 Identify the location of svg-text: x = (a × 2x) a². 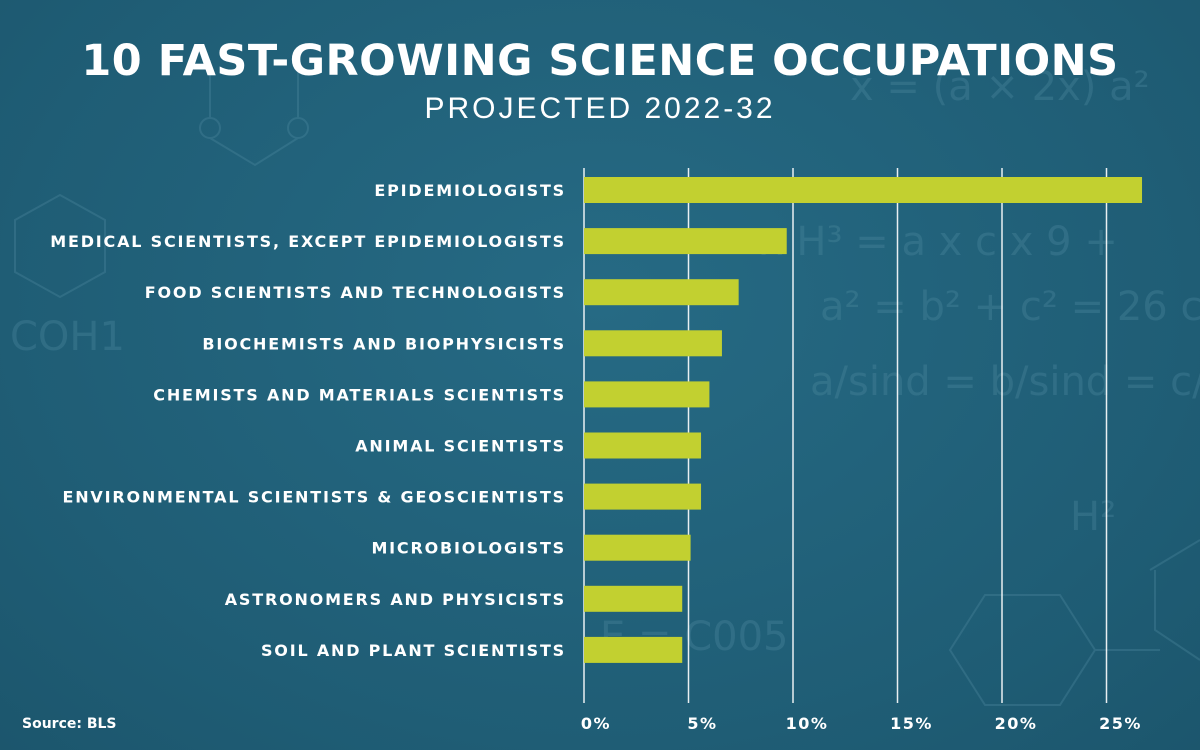
(1000, 87).